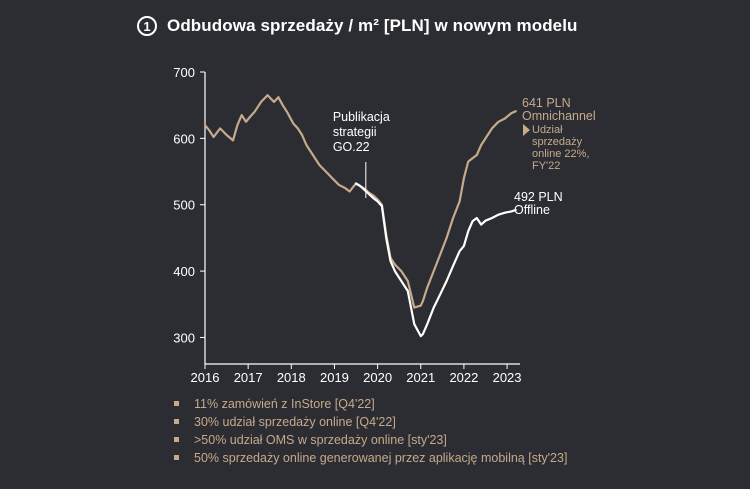  Describe the element at coordinates (184, 337) in the screenshot. I see `y-tick-label: 300` at that location.